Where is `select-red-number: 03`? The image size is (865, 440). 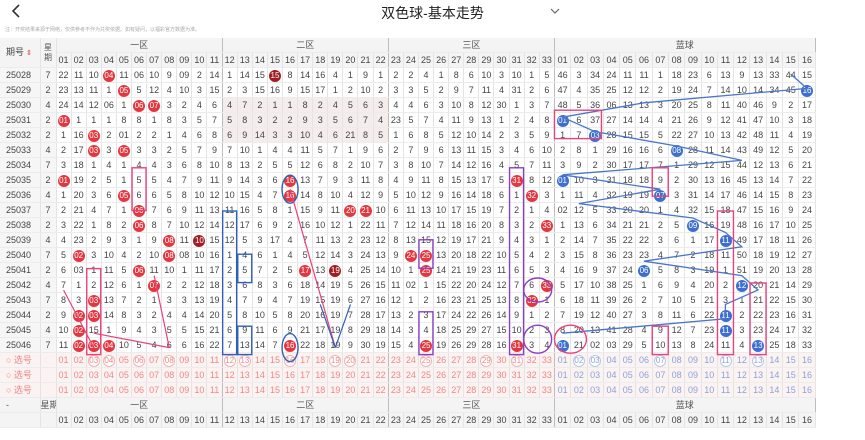 select-red-number: 03 is located at coordinates (94, 360).